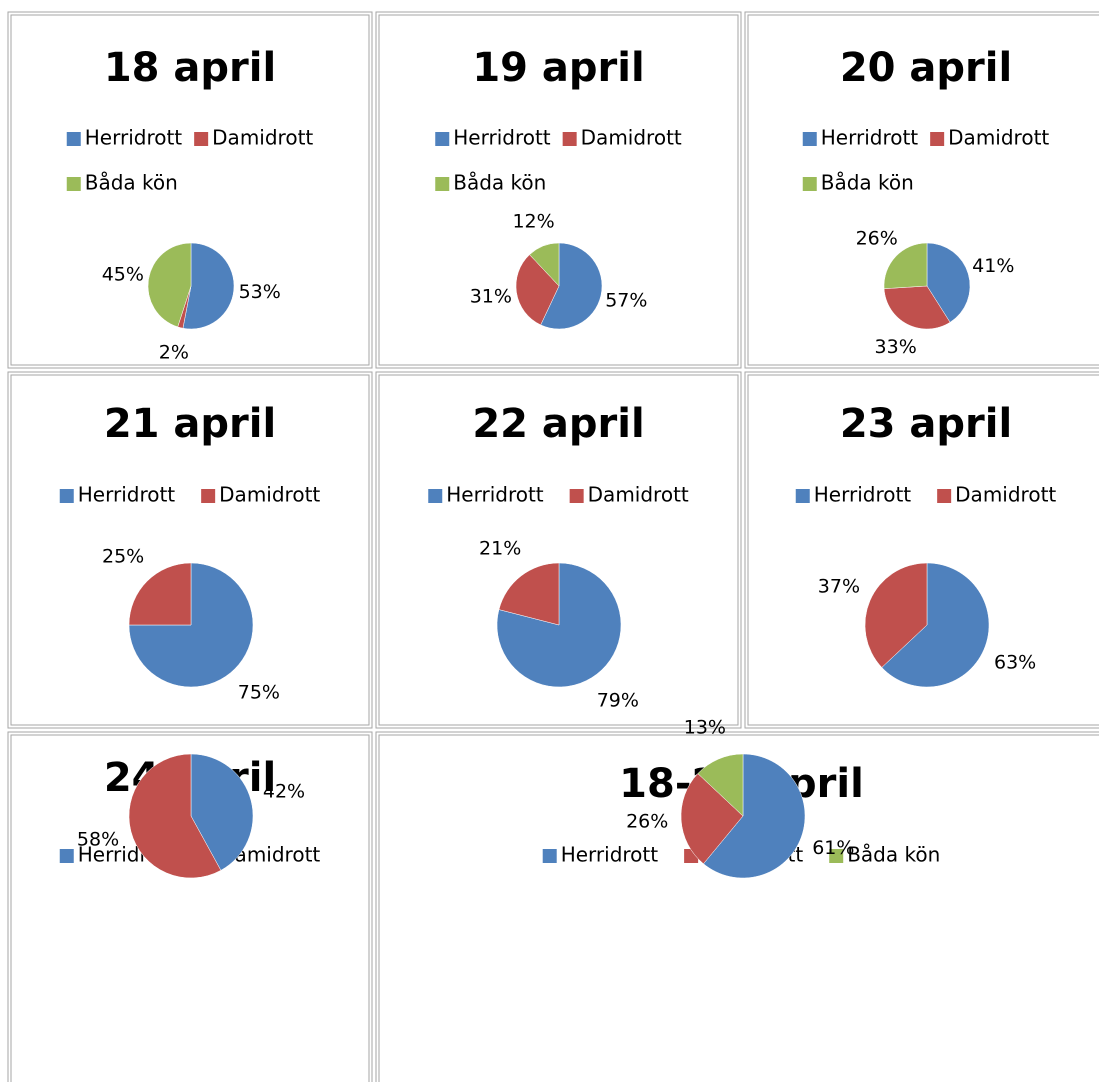  Describe the element at coordinates (705, 727) in the screenshot. I see `data-label: 13%` at that location.